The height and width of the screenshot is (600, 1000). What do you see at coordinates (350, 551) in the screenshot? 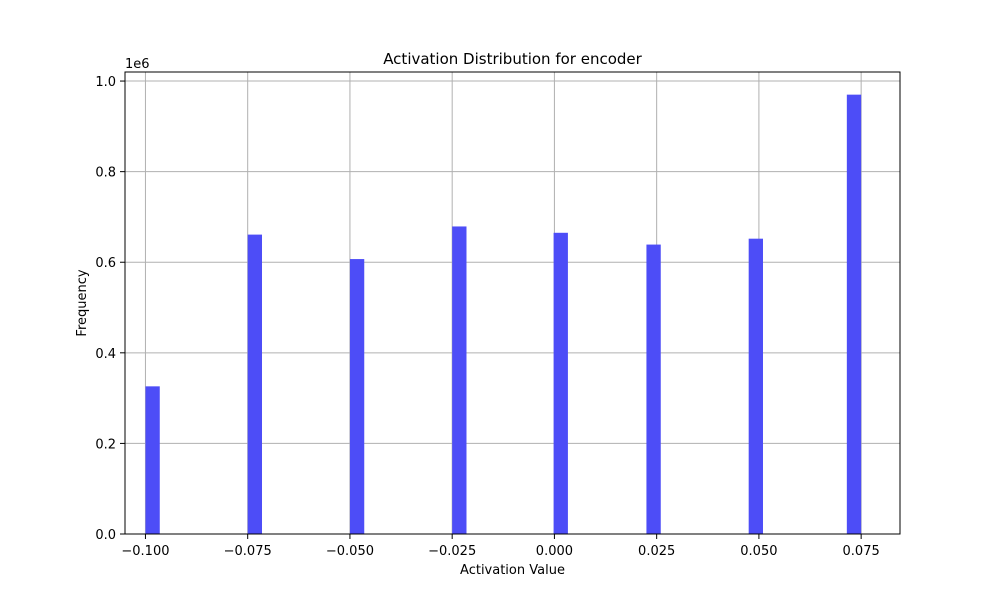
I see `x-tick-label: −0.050` at bounding box center [350, 551].